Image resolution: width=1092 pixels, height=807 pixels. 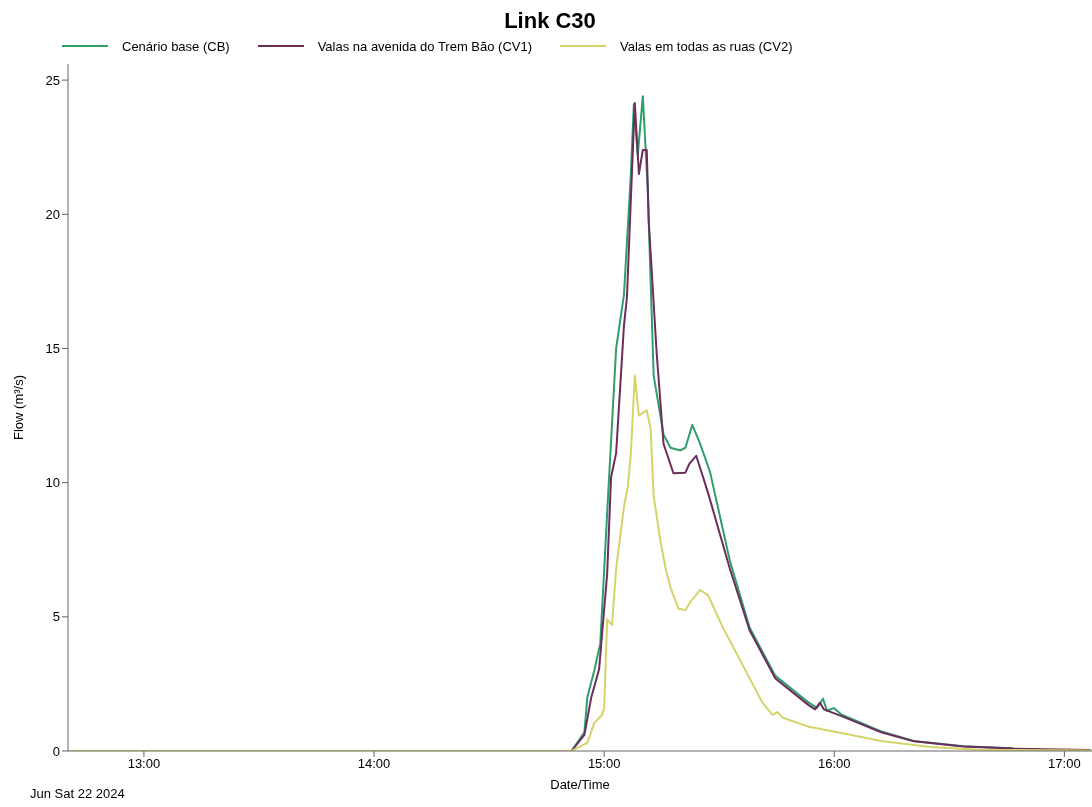 What do you see at coordinates (56, 751) in the screenshot?
I see `y-tick-label: 0` at bounding box center [56, 751].